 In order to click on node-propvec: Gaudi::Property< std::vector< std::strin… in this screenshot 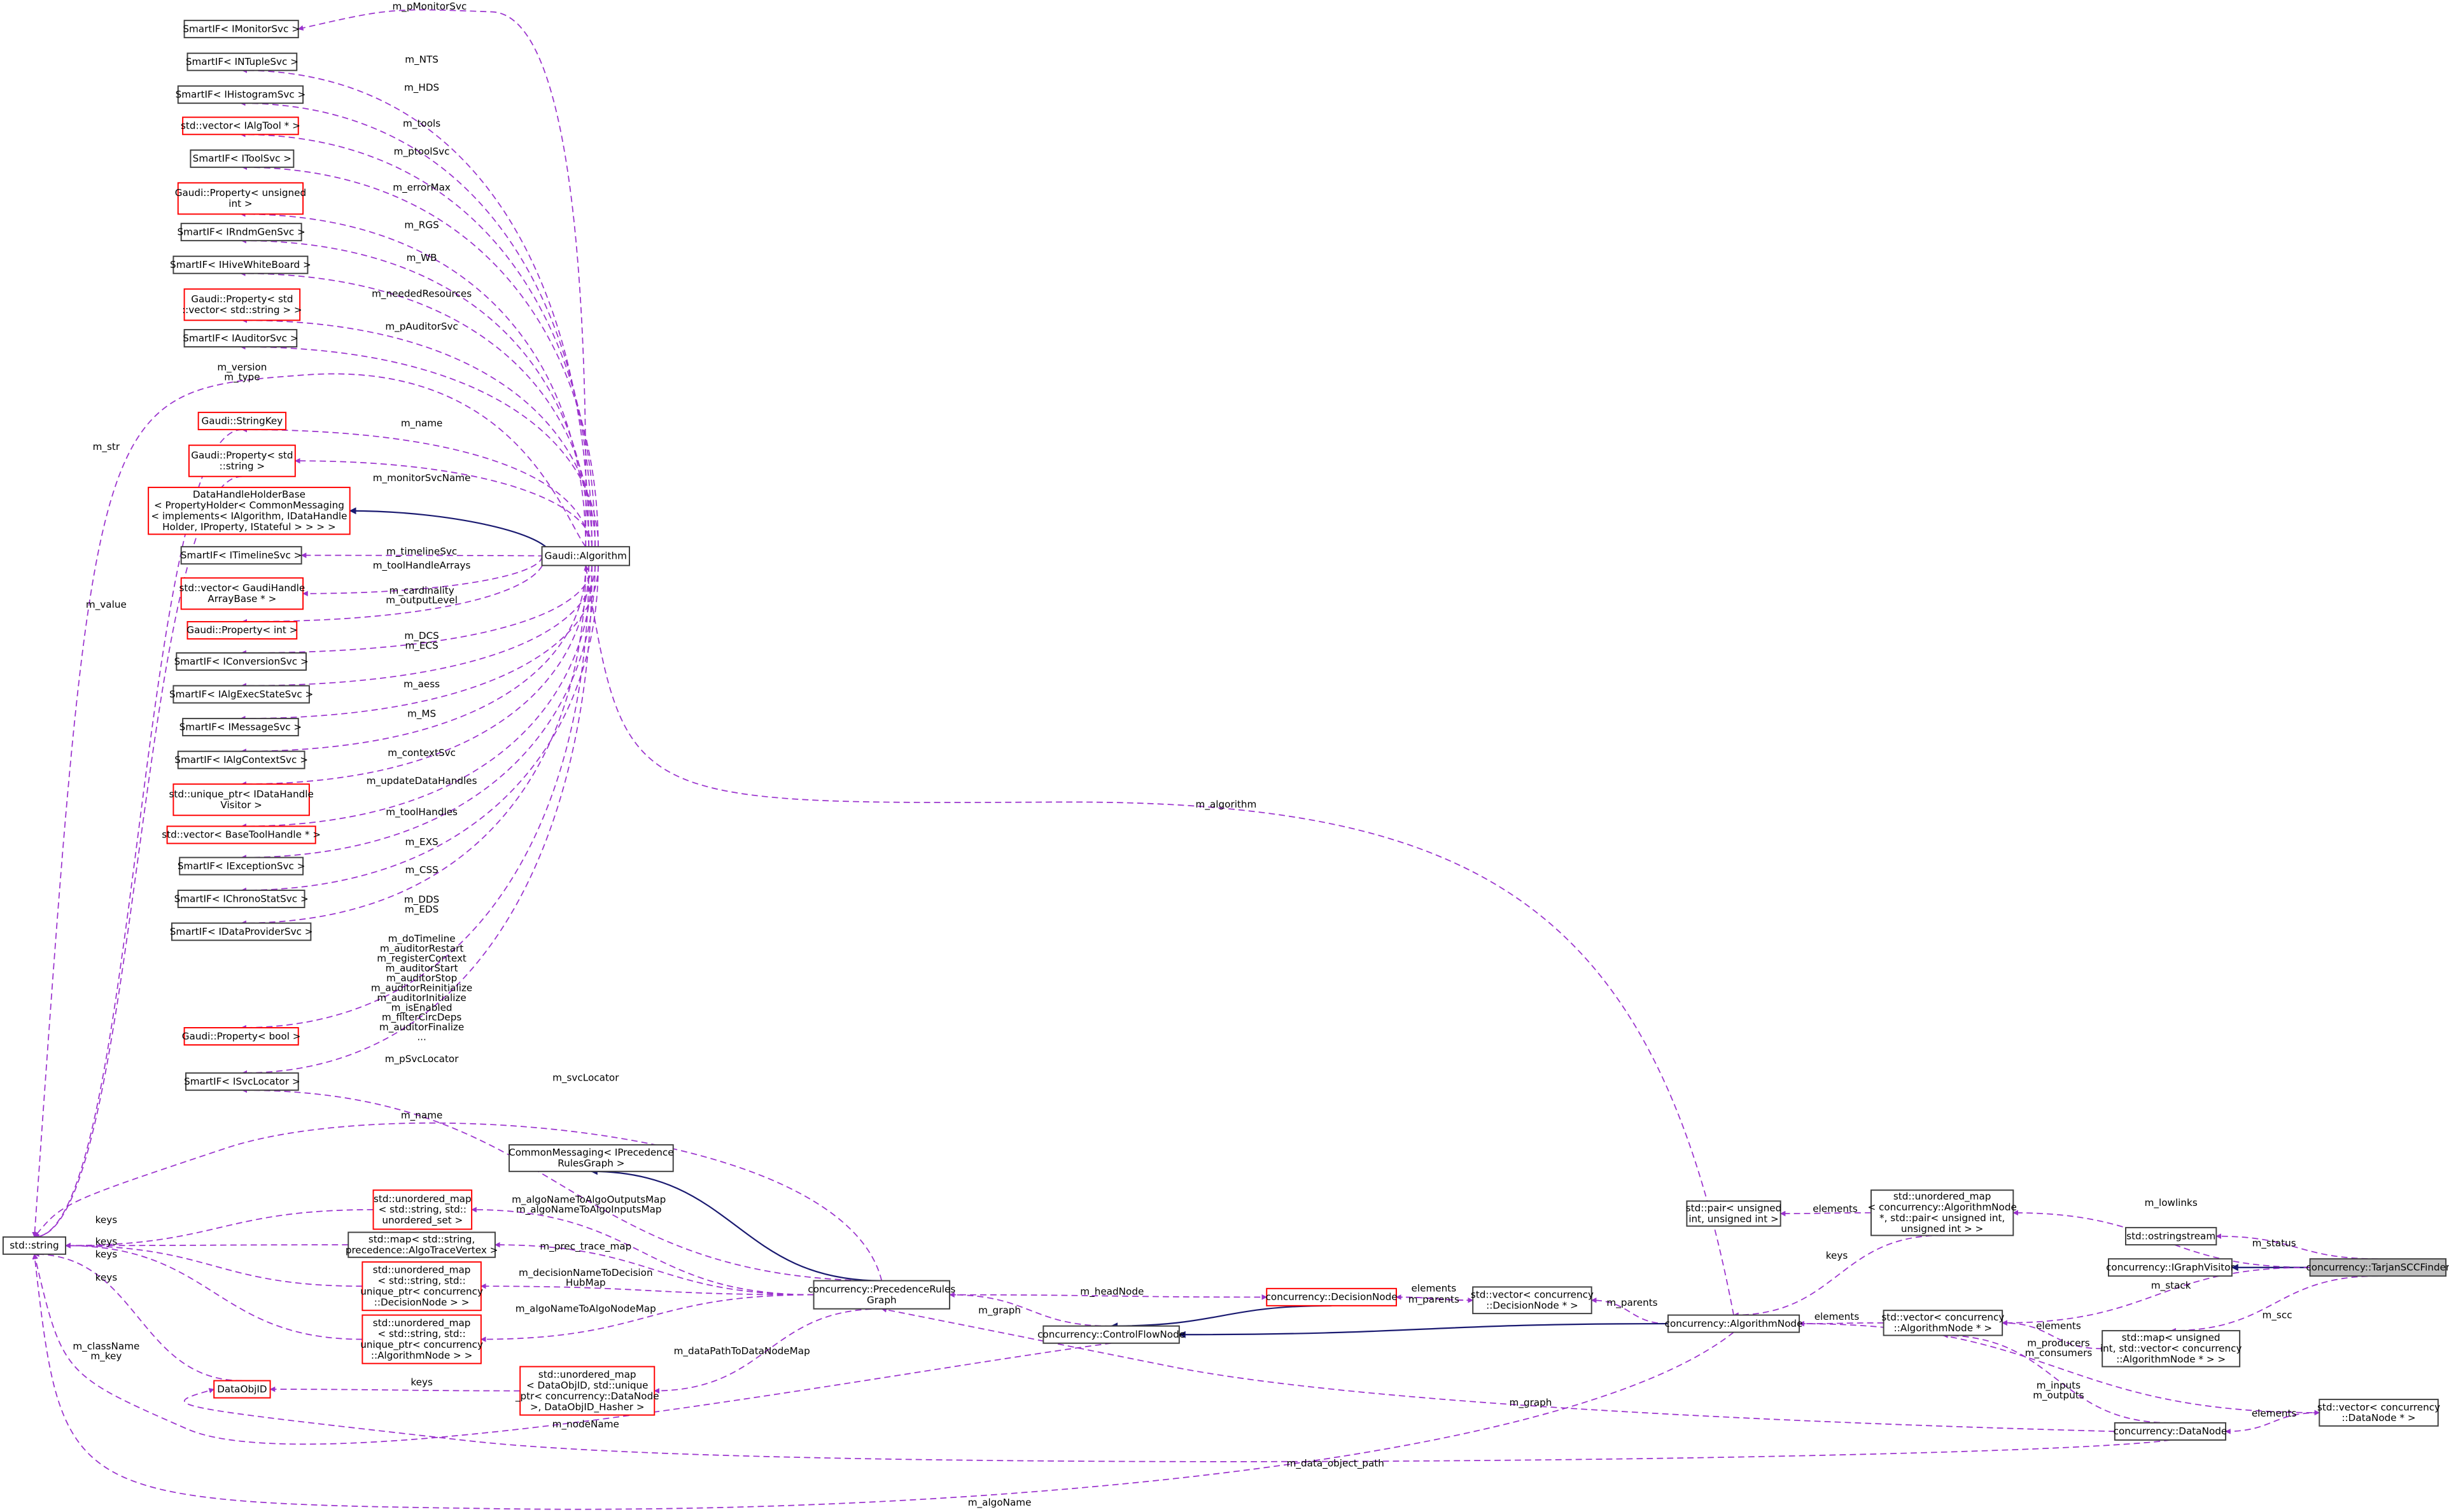, I will do `click(242, 304)`.